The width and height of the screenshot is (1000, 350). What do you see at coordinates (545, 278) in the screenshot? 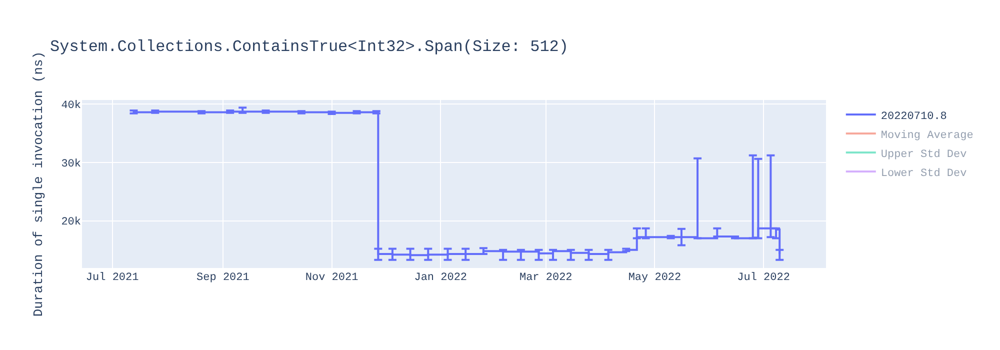
I see `x-tick-label: Mar 2022` at bounding box center [545, 278].